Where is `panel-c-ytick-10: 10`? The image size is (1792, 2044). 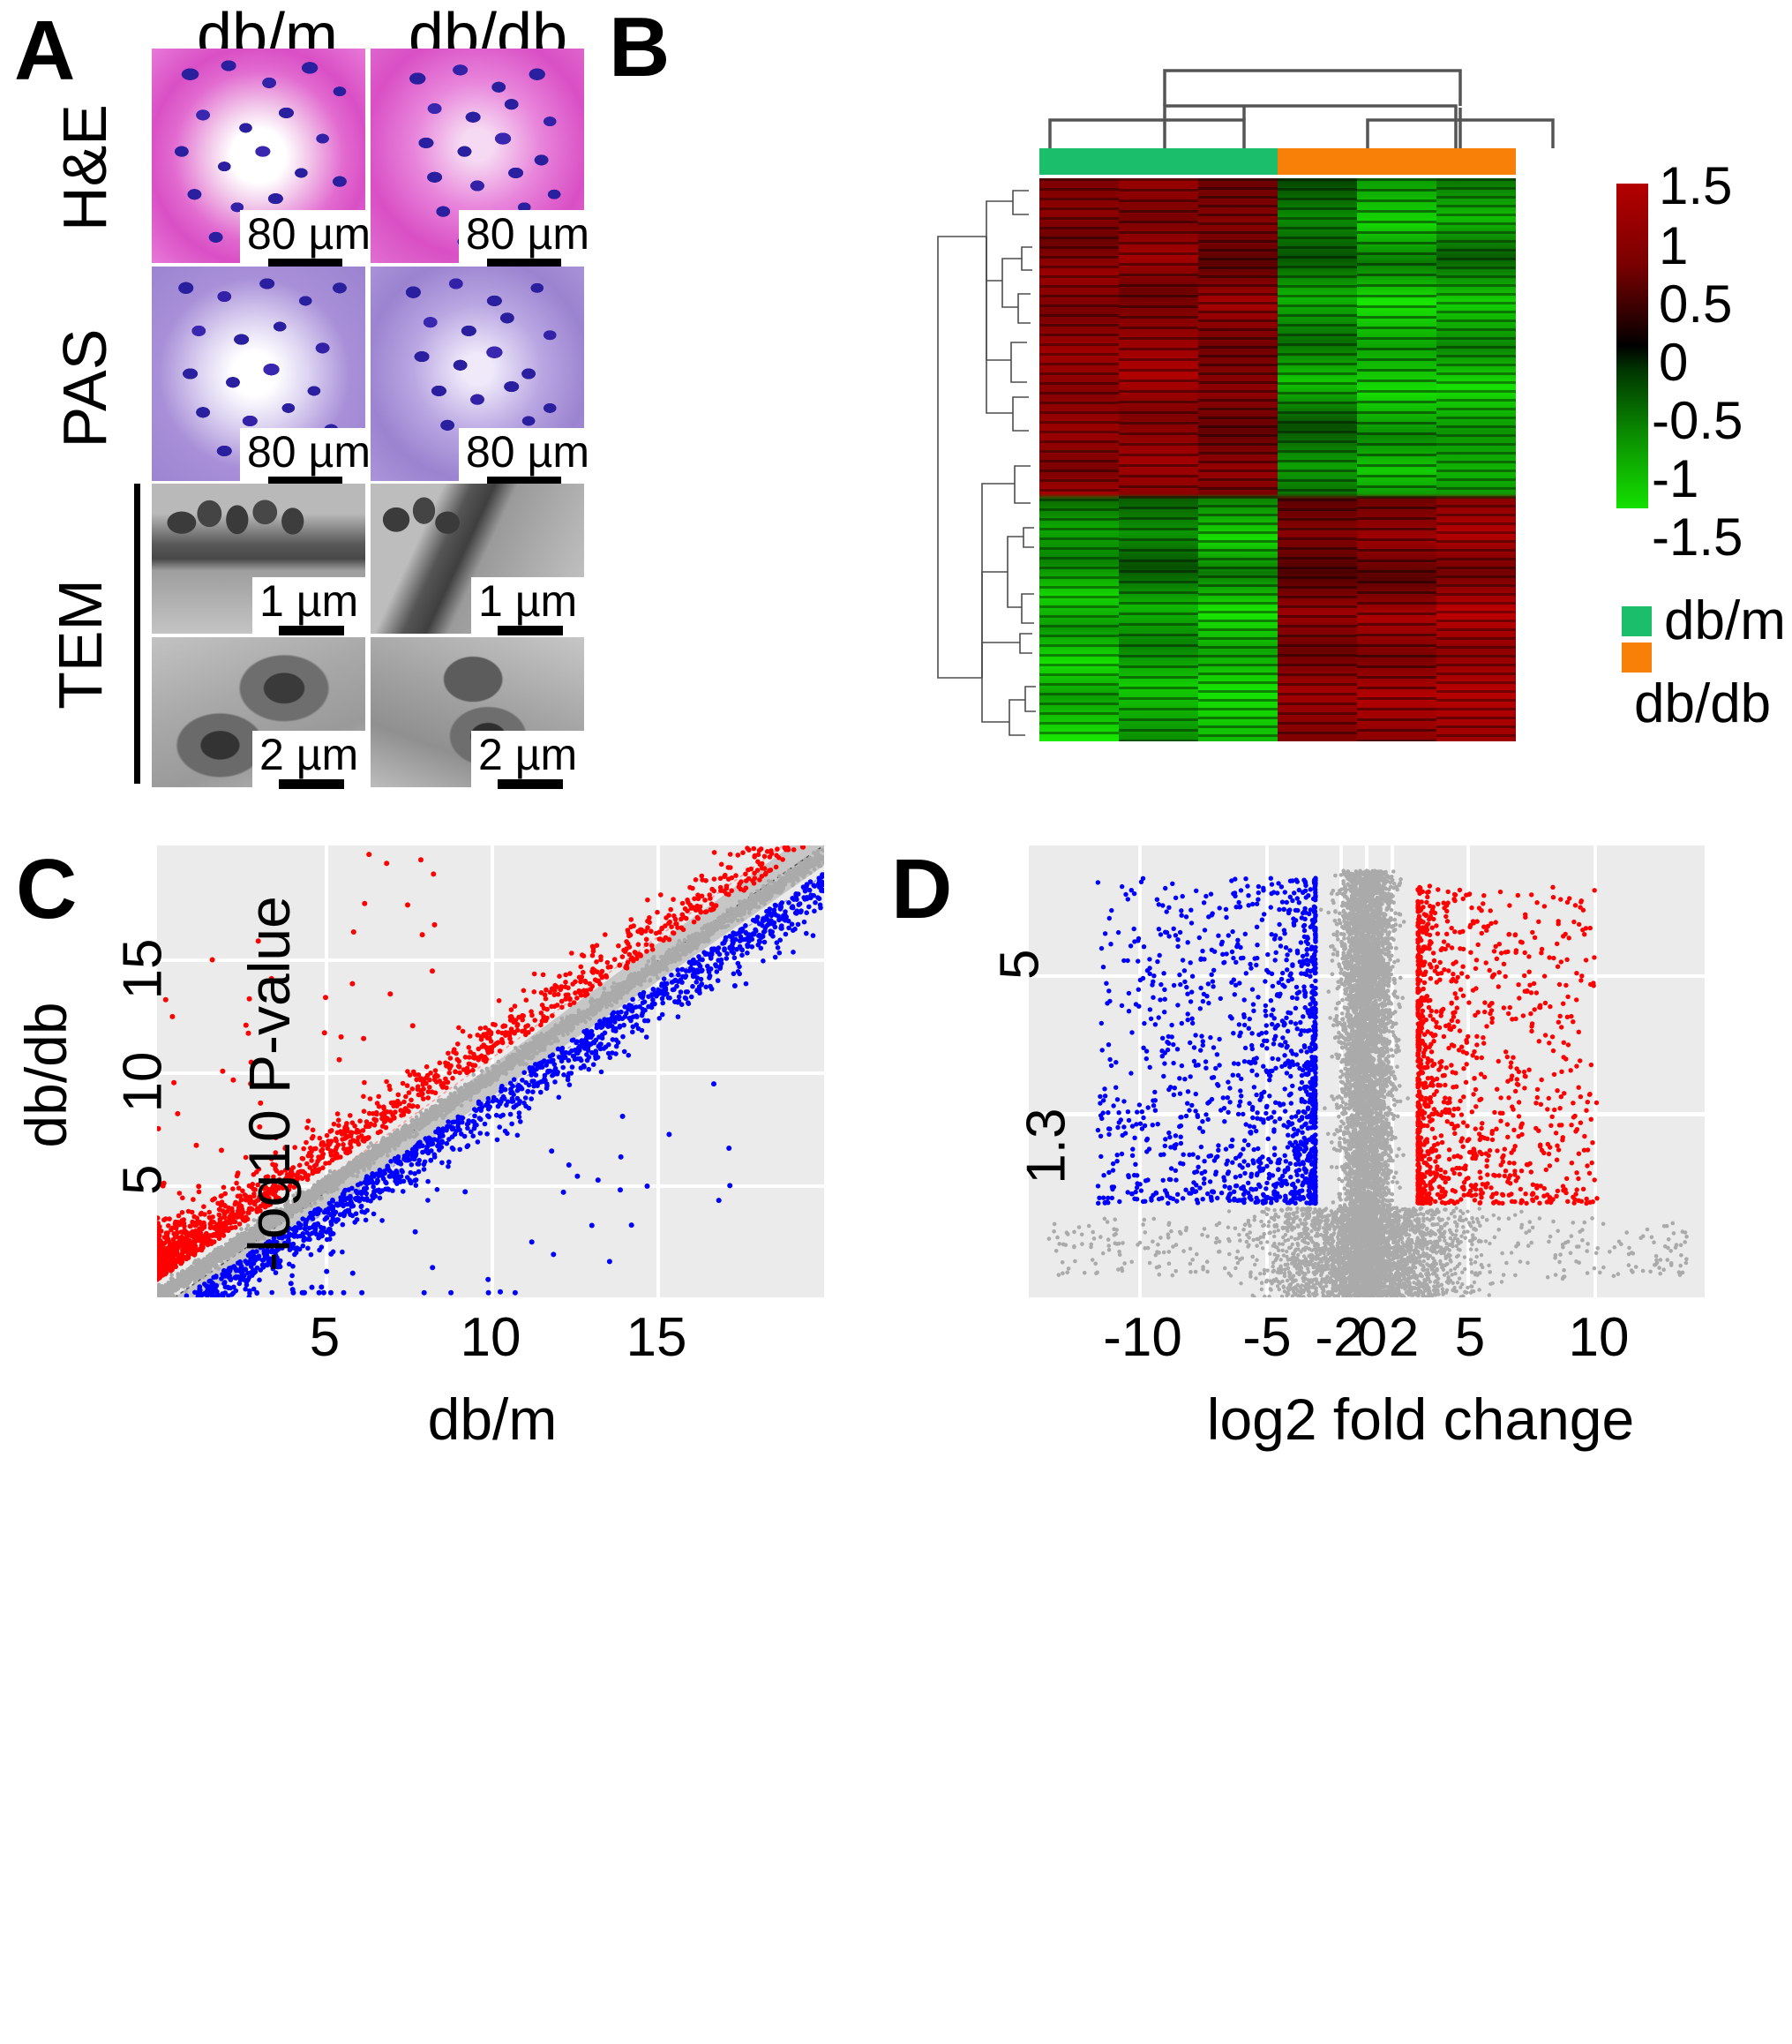
panel-c-ytick-10: 10 is located at coordinates (143, 1082).